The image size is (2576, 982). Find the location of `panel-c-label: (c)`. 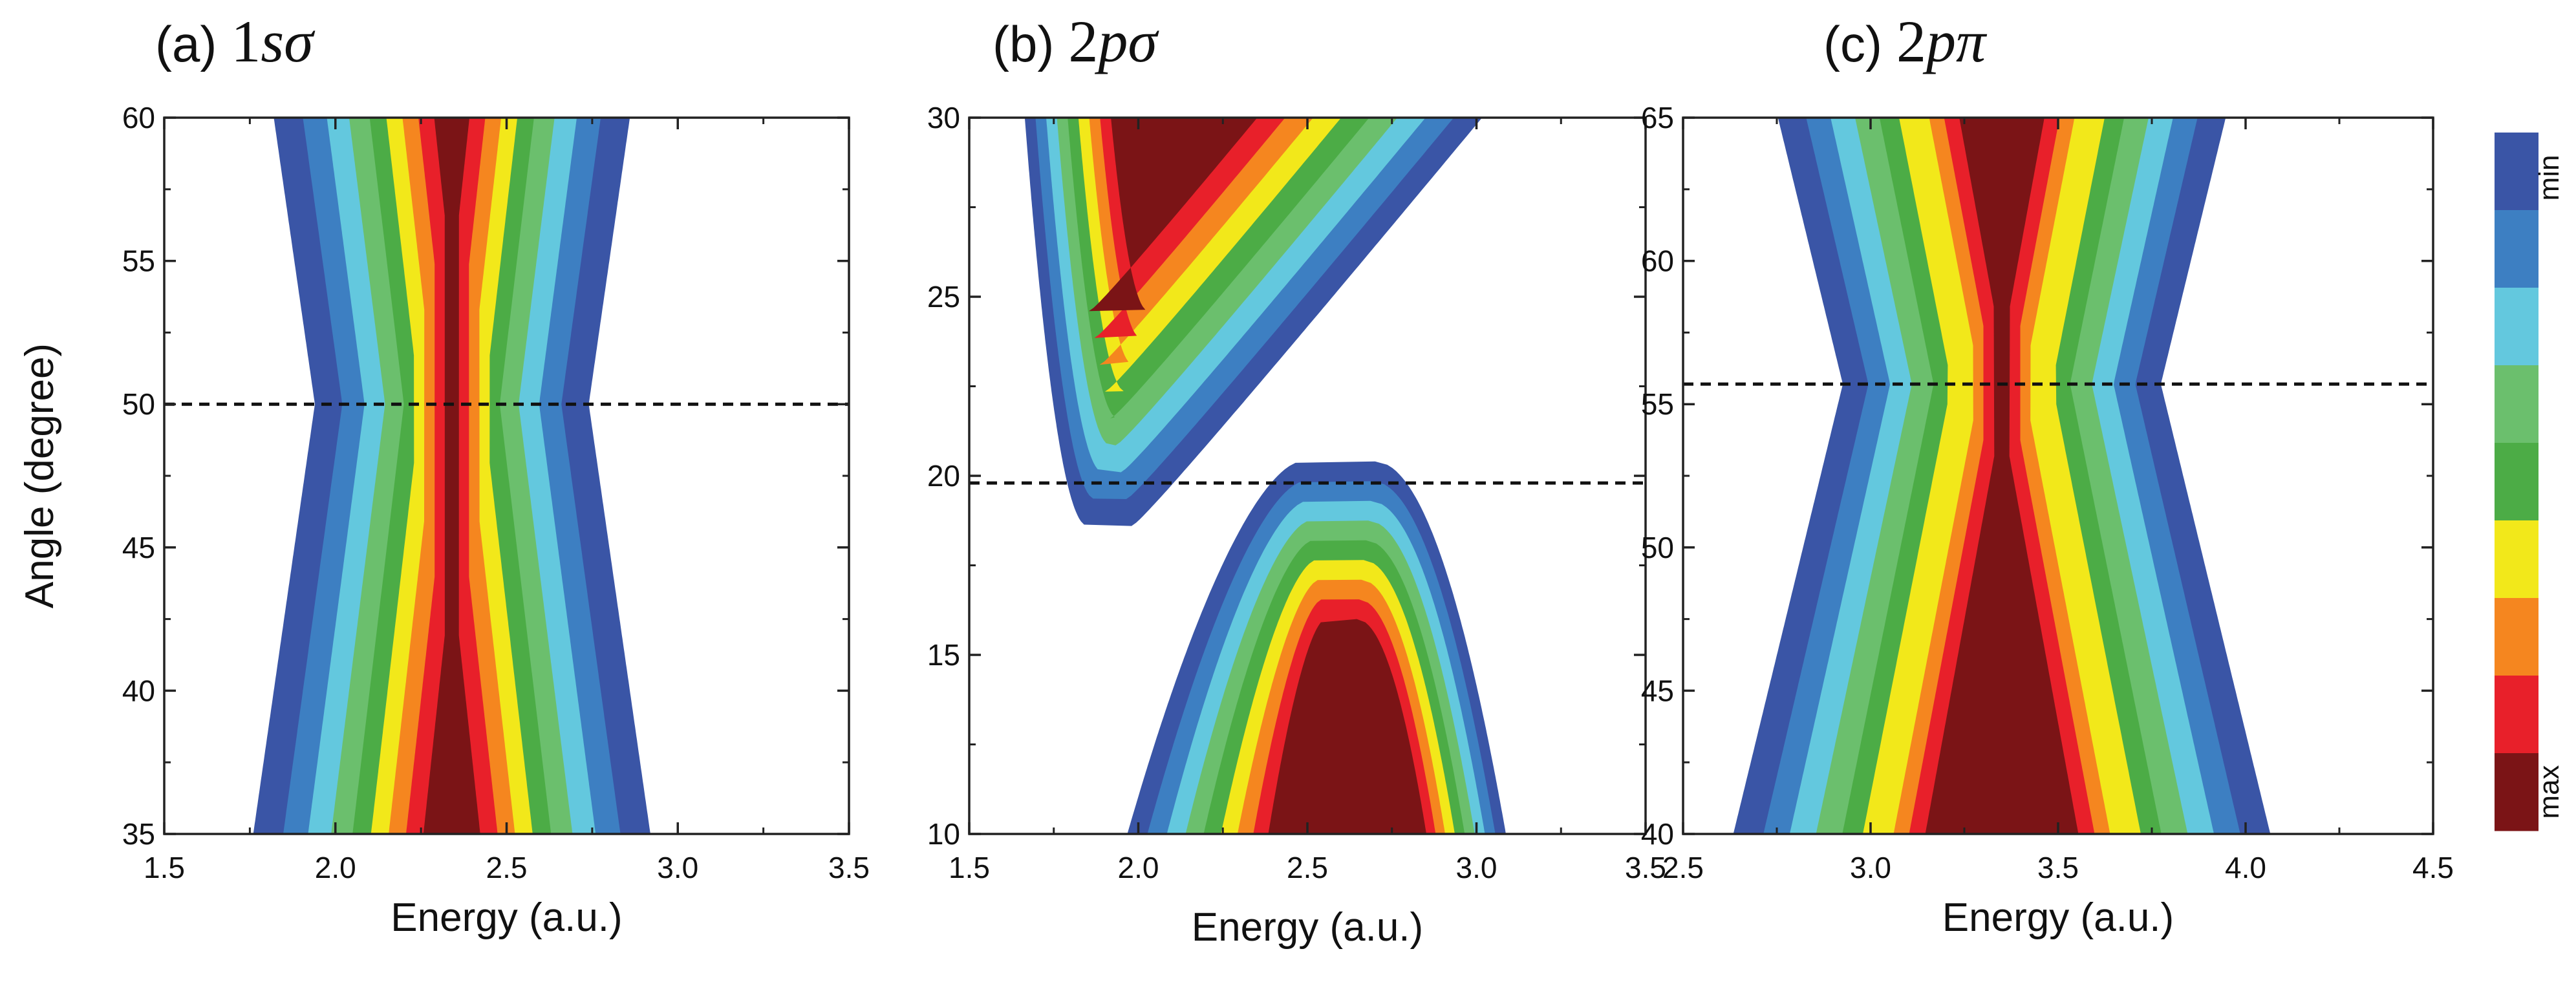

panel-c-label: (c) is located at coordinates (1853, 44).